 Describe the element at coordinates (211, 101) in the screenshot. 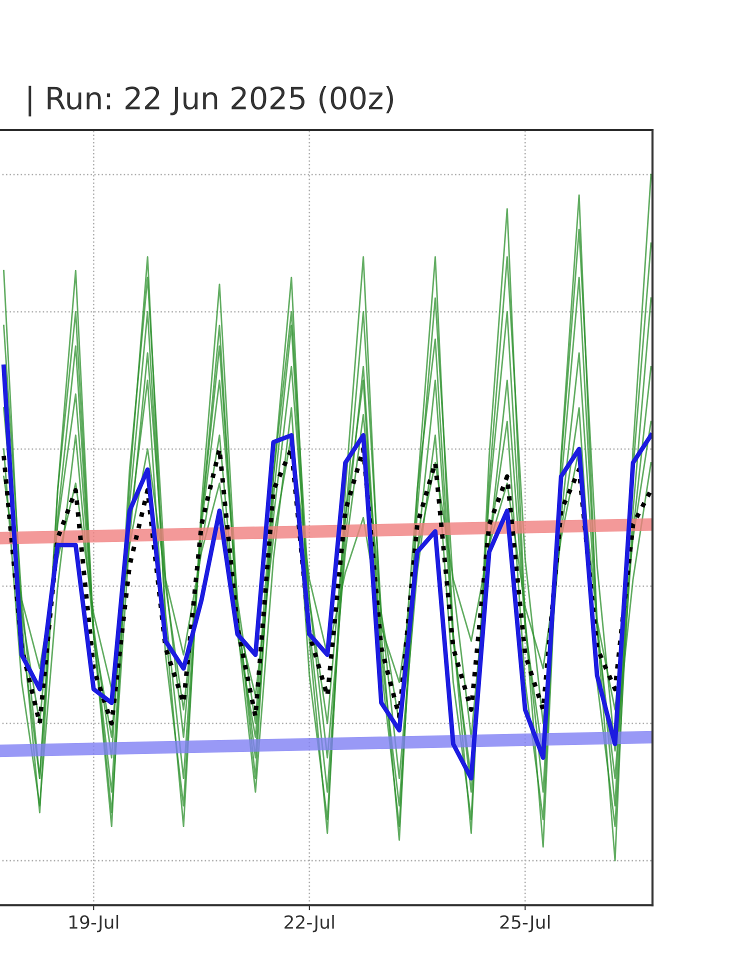

I see `chart-title: | Run: 22 Jun 2025 (00z)` at that location.